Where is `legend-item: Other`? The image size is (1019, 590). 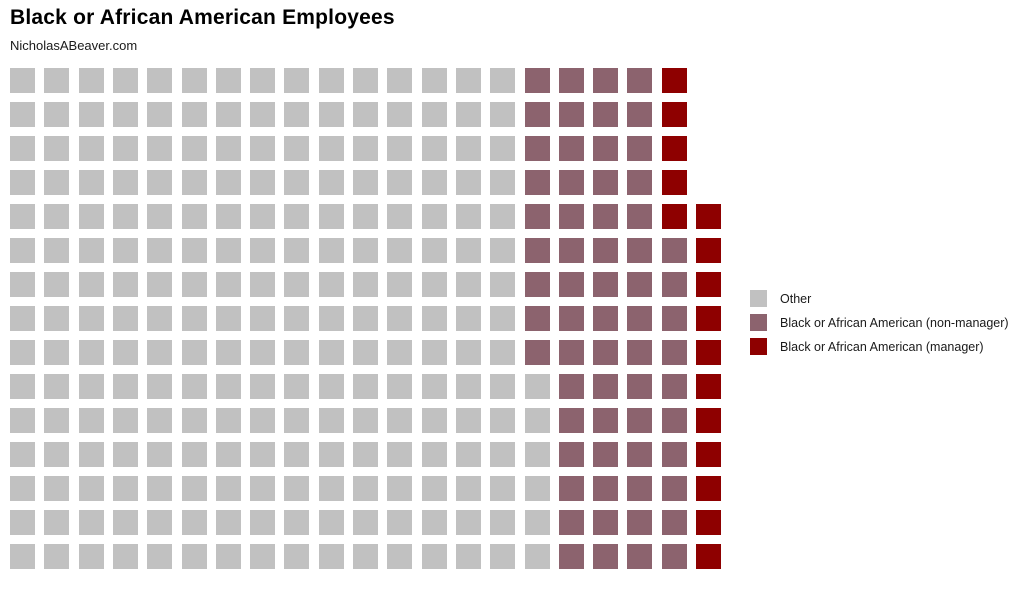
legend-item: Other is located at coordinates (879, 298).